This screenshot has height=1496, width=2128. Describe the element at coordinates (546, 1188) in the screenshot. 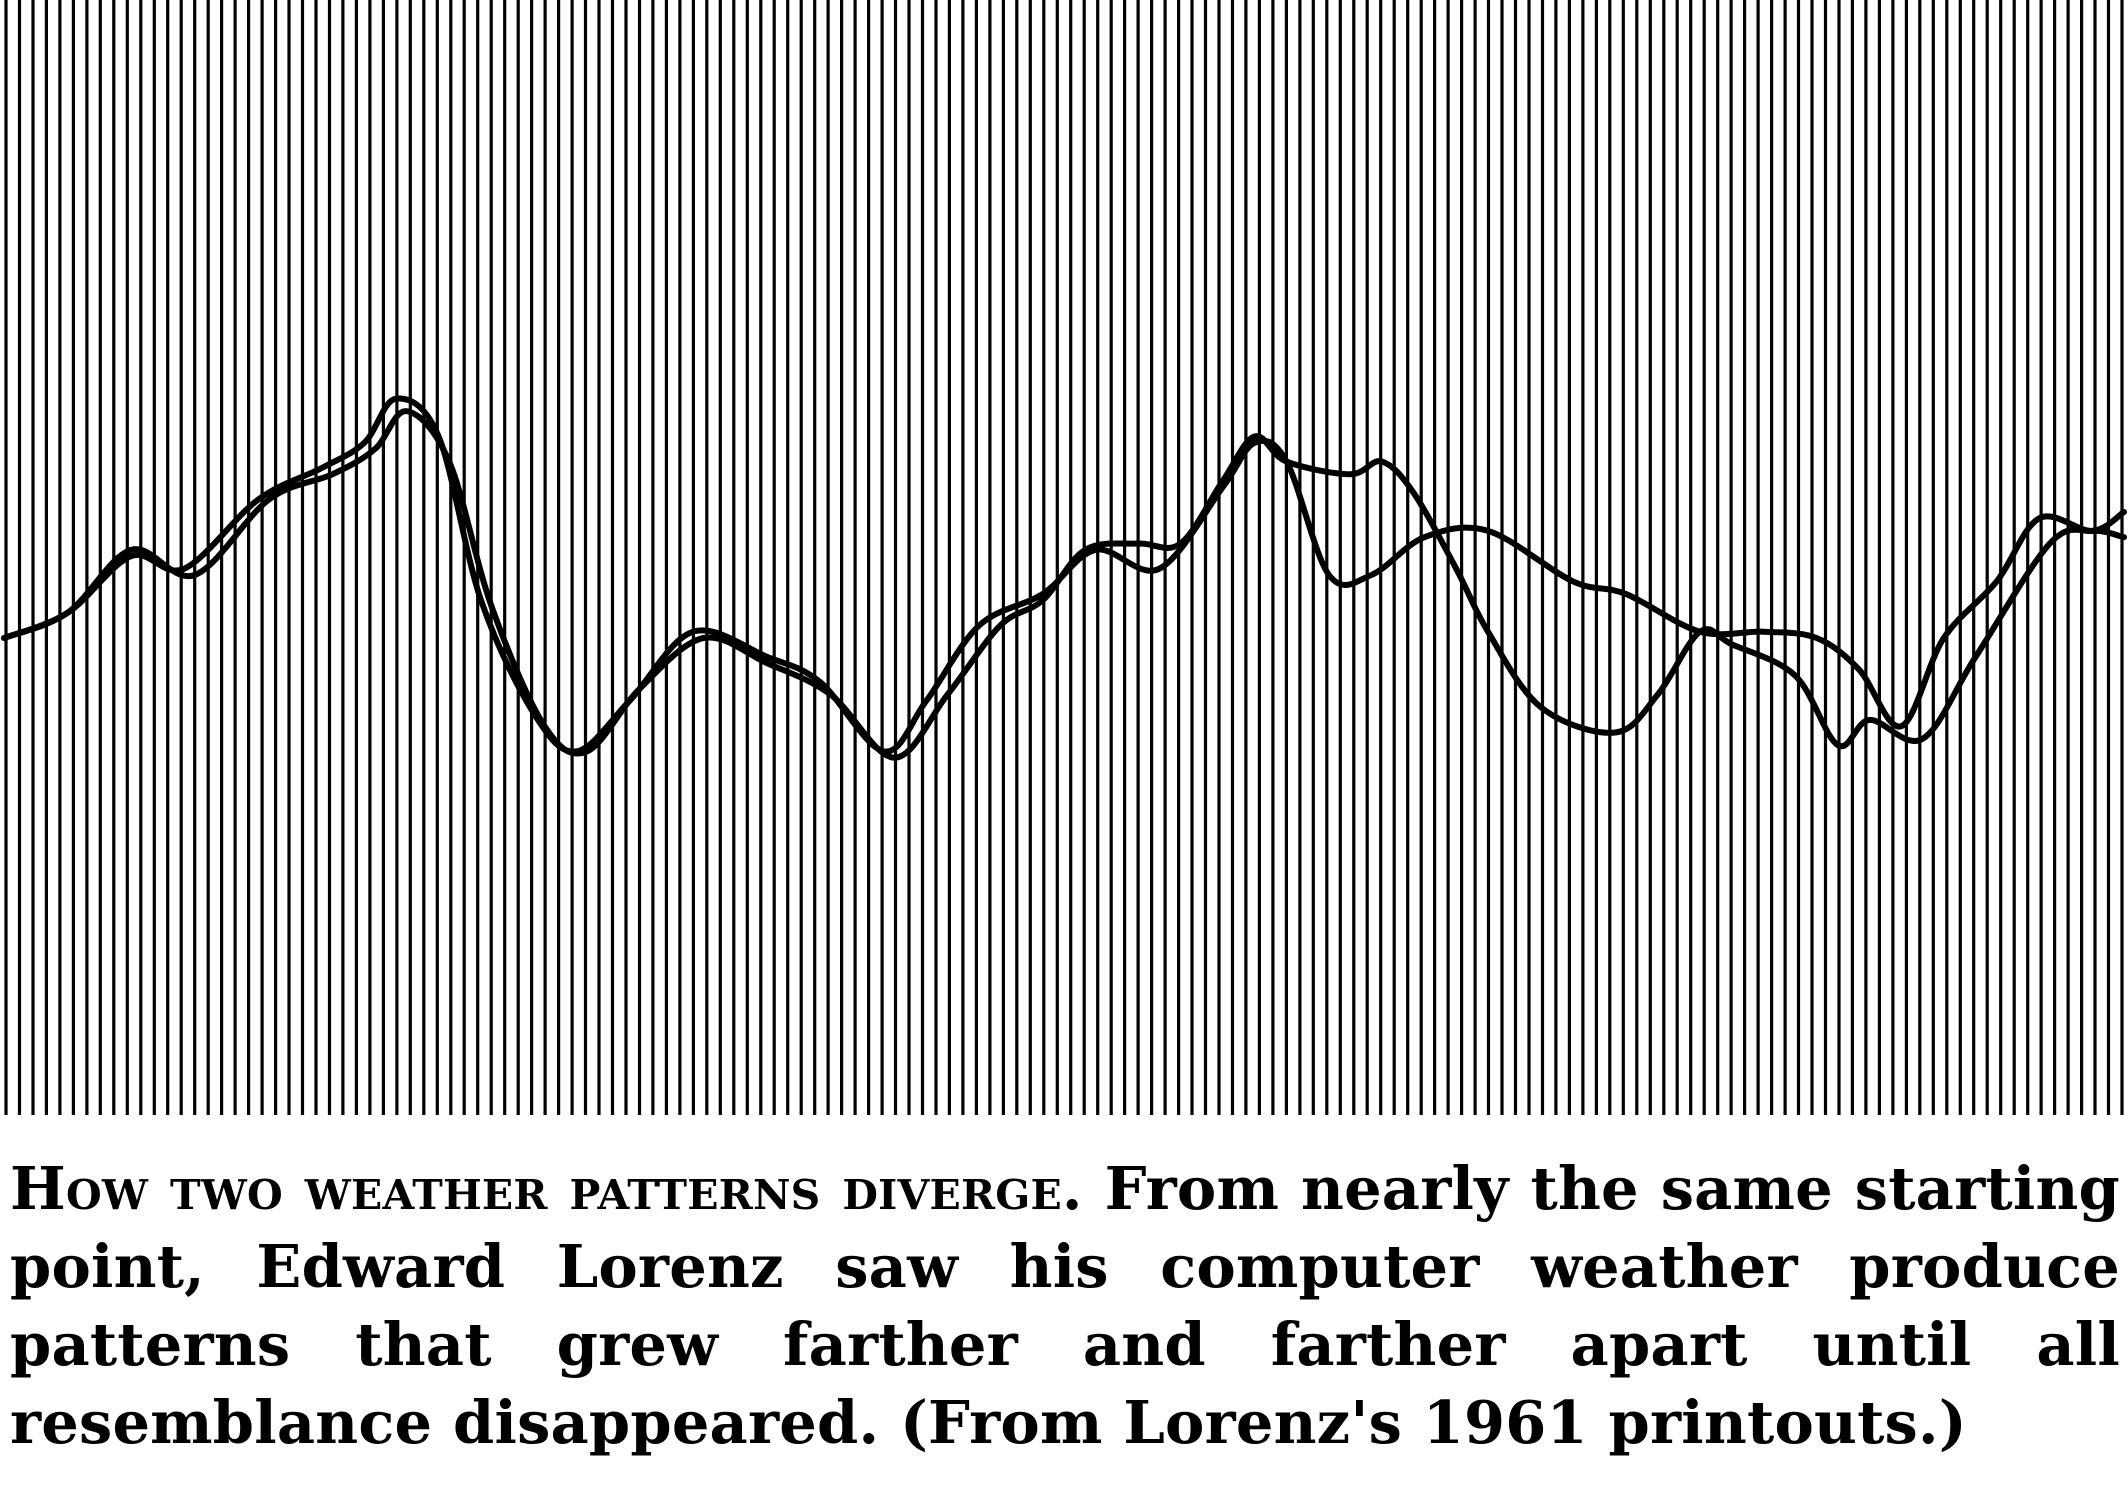

I see `caption-lead: How two weather patterns diverge.` at that location.